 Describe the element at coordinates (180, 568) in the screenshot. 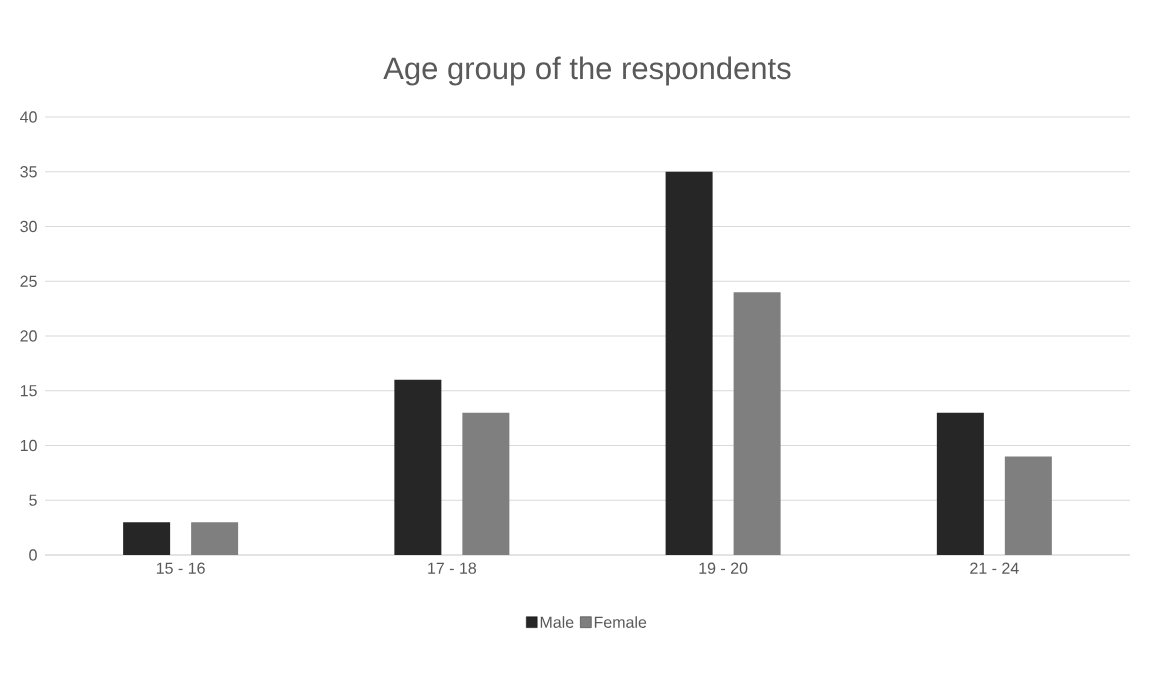

I see `x-tick-label: 15 - 16` at that location.